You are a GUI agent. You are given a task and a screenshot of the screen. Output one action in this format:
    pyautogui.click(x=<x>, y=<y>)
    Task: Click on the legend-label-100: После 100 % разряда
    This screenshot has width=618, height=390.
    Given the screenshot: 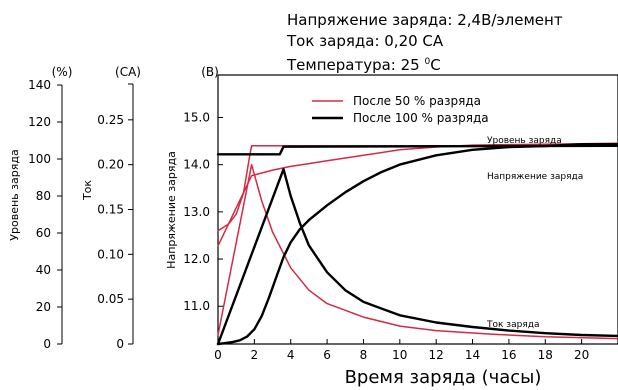 What is the action you would take?
    pyautogui.click(x=421, y=118)
    